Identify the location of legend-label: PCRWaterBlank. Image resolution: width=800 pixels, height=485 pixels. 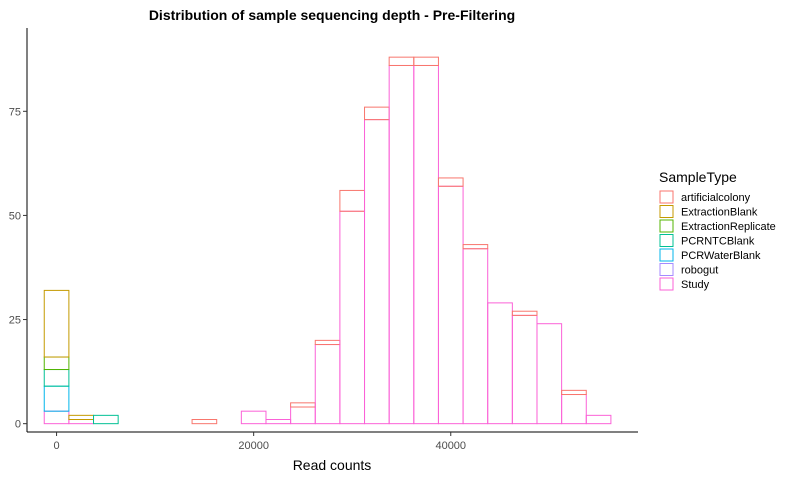
(721, 256).